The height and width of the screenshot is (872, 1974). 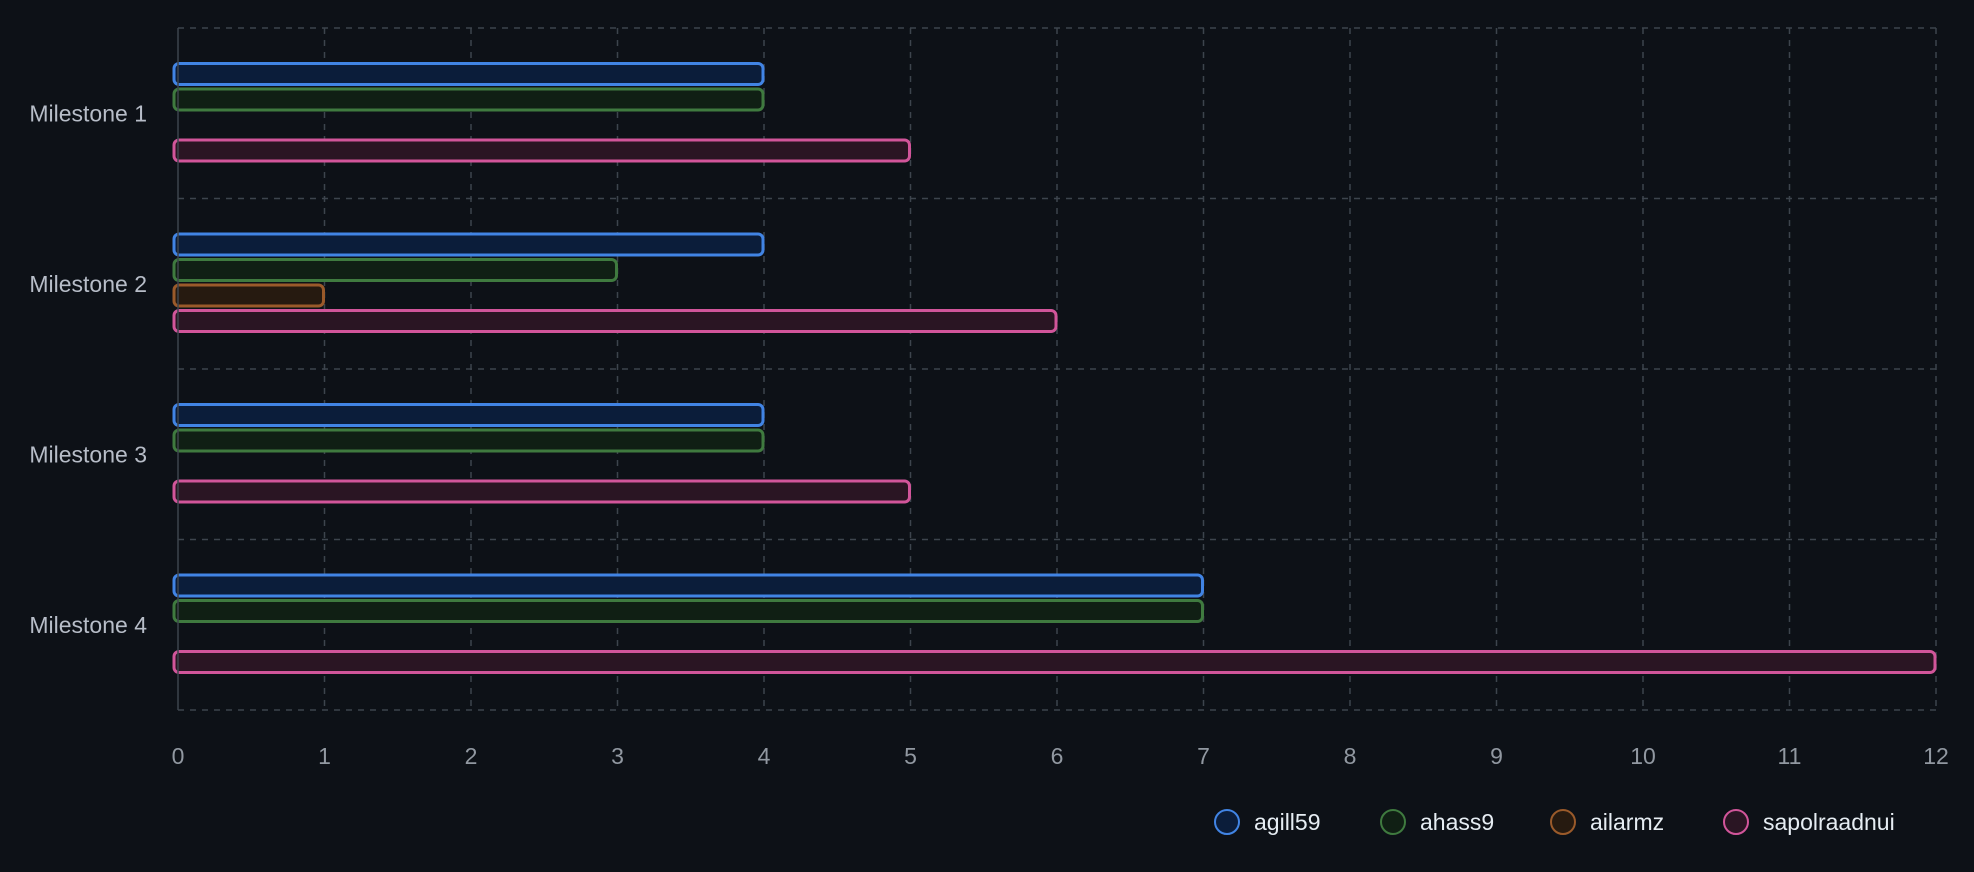 I want to click on x-tick-label: 4, so click(x=764, y=756).